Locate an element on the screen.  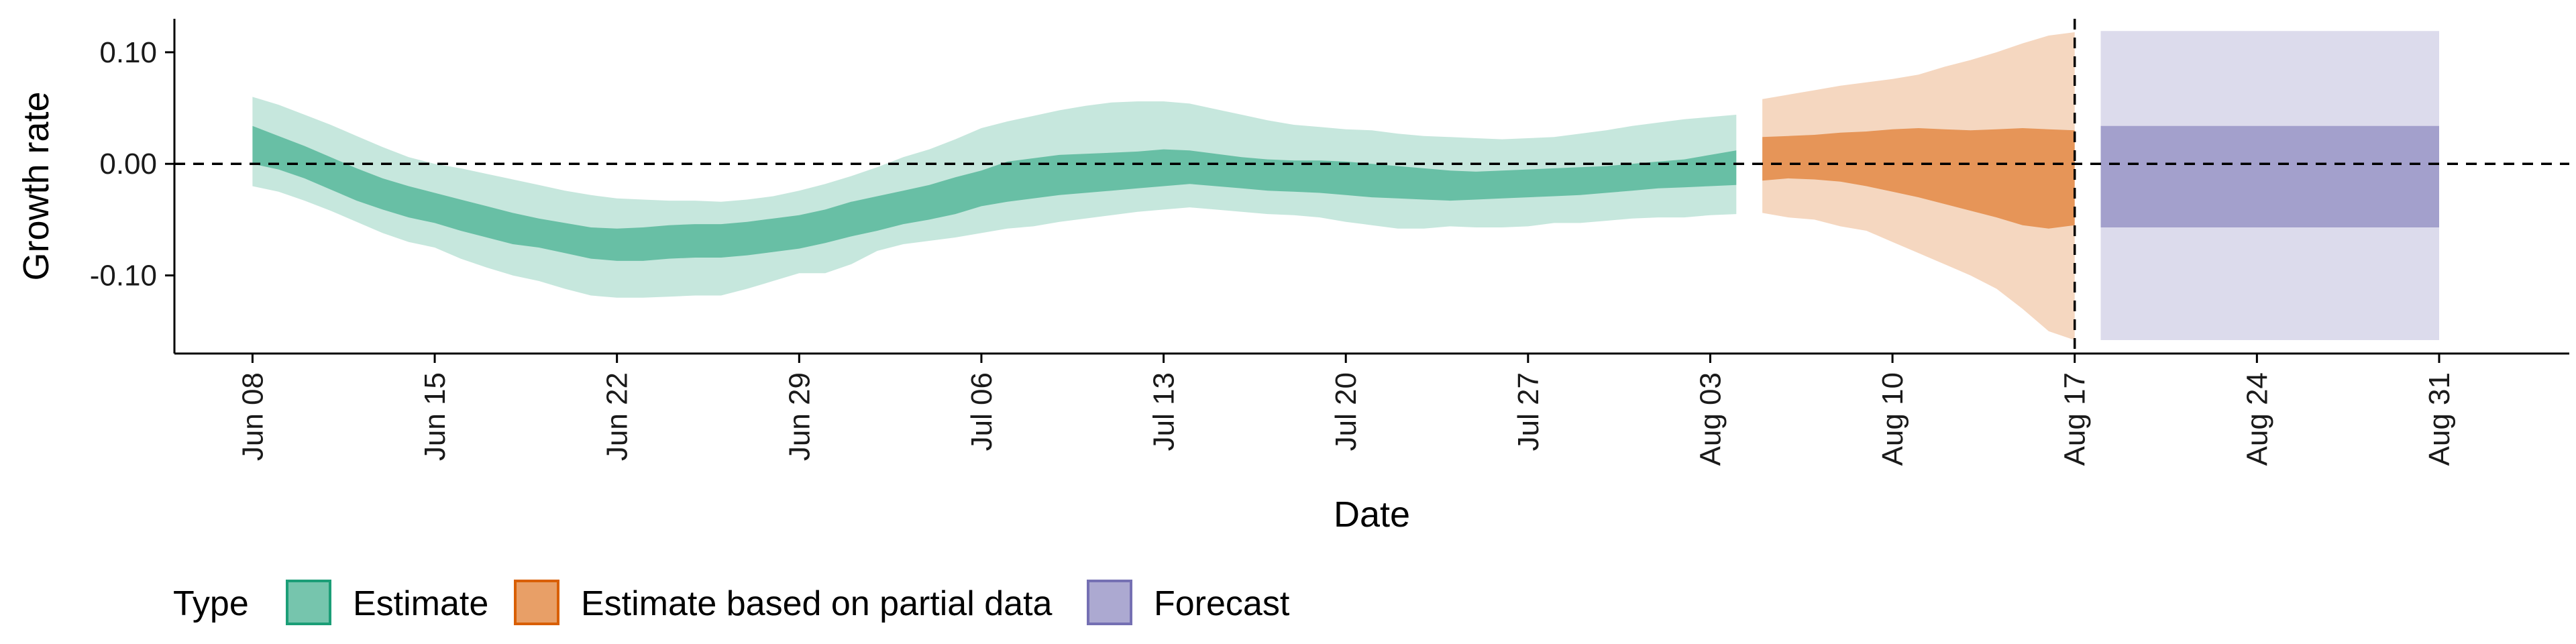
x-tick-label: Aug 03 is located at coordinates (1710, 419).